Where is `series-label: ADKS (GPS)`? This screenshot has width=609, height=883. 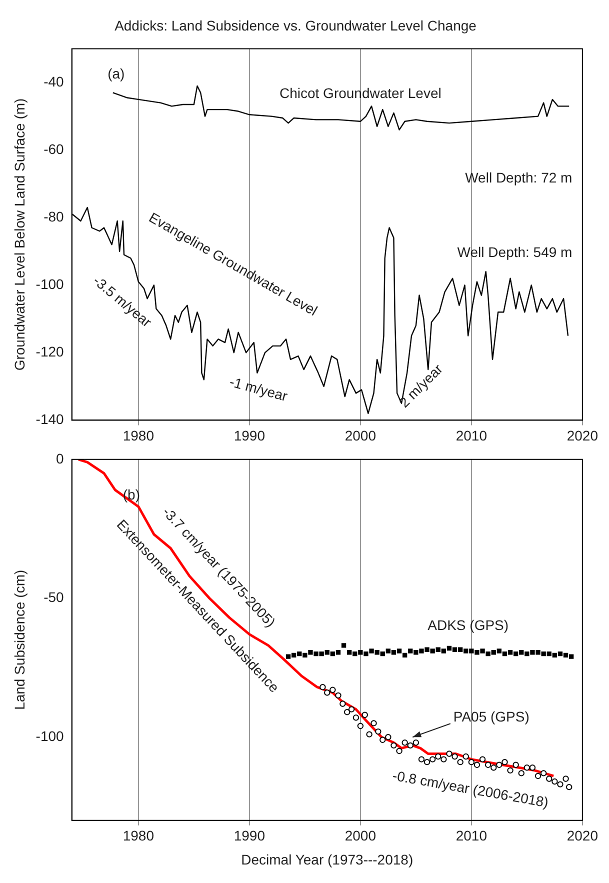 series-label: ADKS (GPS) is located at coordinates (468, 624).